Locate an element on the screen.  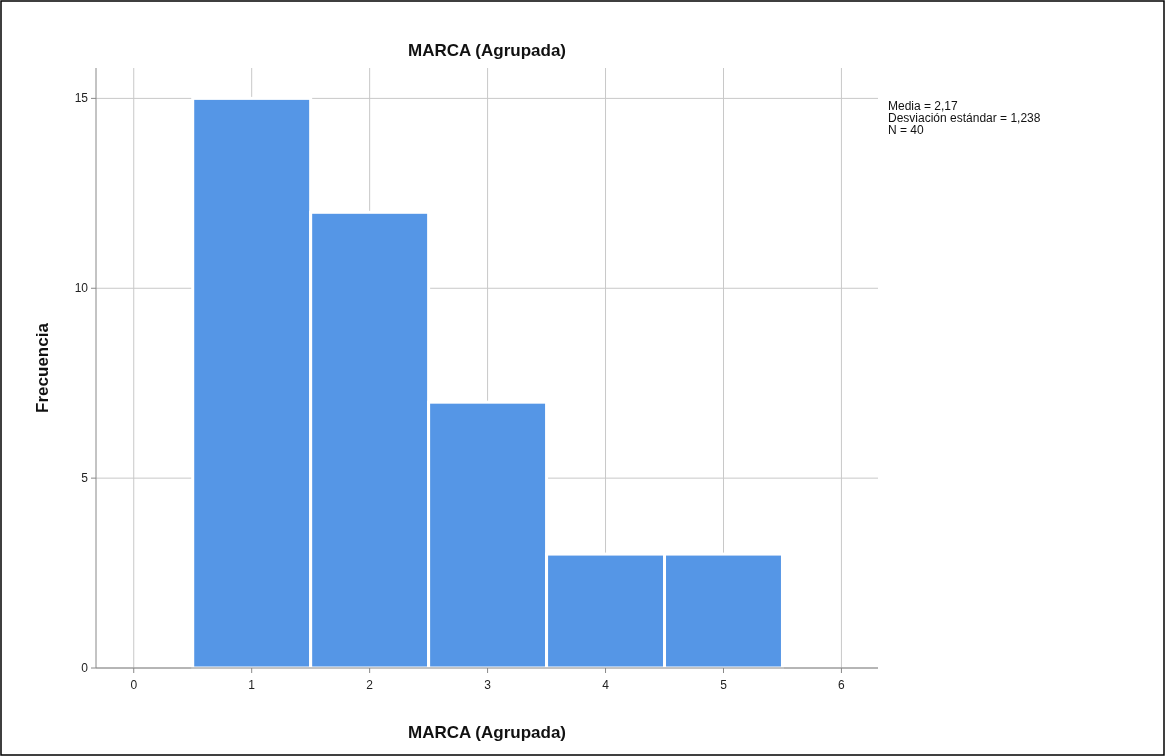
text: Media = 2,17 is located at coordinates (923, 106).